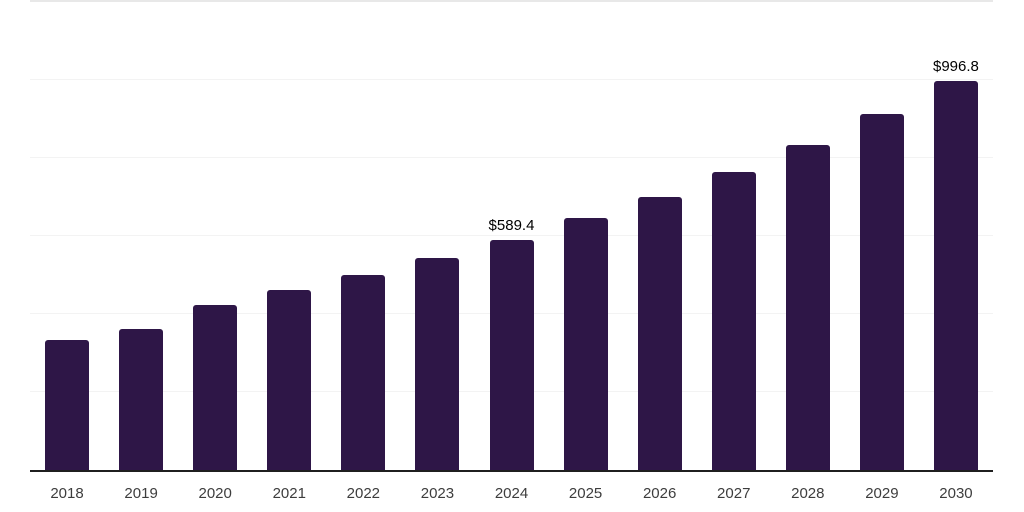 Image resolution: width=1024 pixels, height=512 pixels. What do you see at coordinates (511, 355) in the screenshot?
I see `bar-2024` at bounding box center [511, 355].